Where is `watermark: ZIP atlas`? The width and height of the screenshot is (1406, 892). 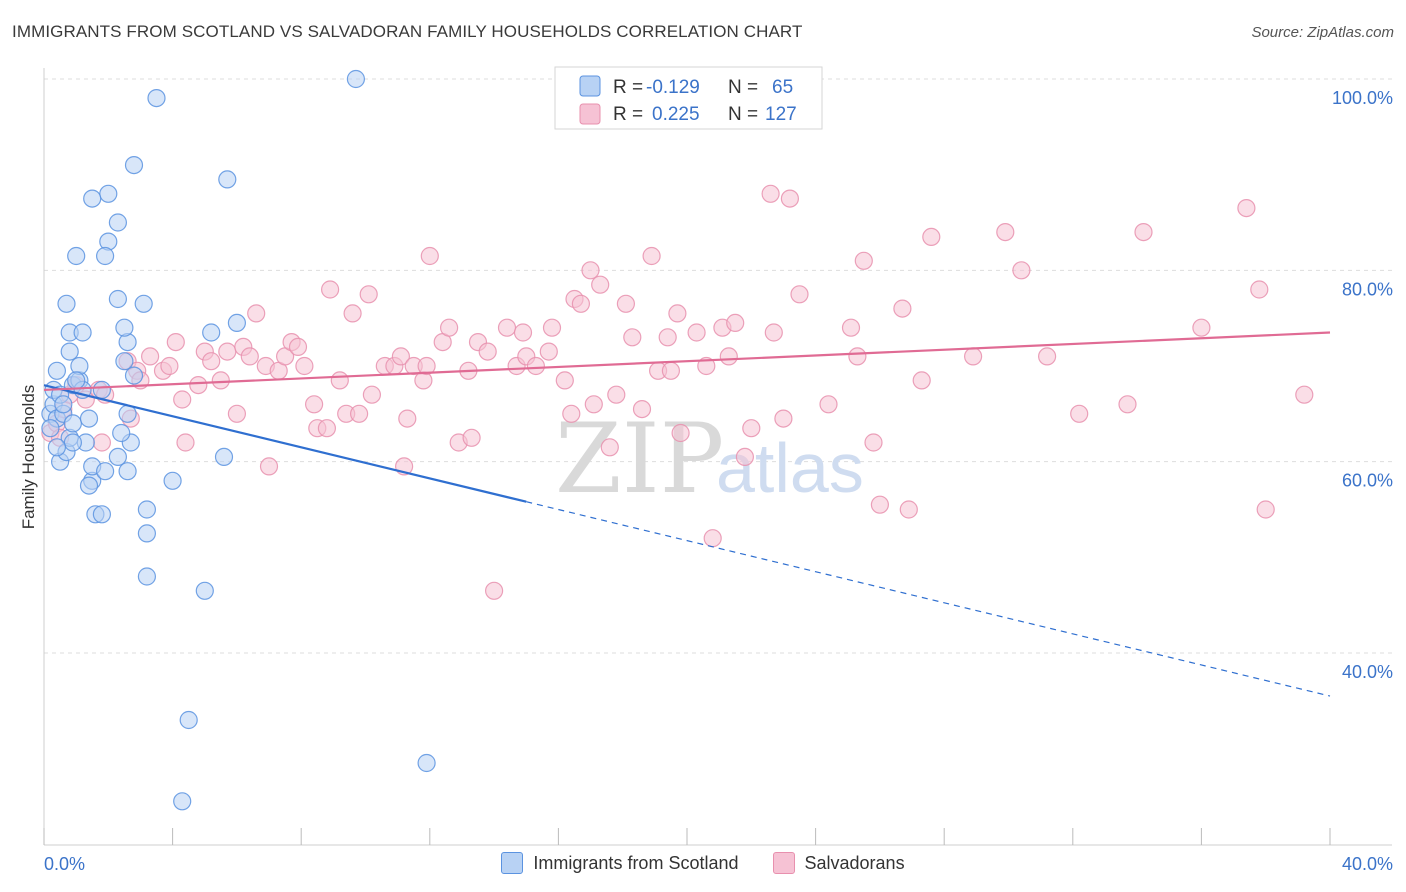 watermark: ZIP atlas is located at coordinates (709, 459).